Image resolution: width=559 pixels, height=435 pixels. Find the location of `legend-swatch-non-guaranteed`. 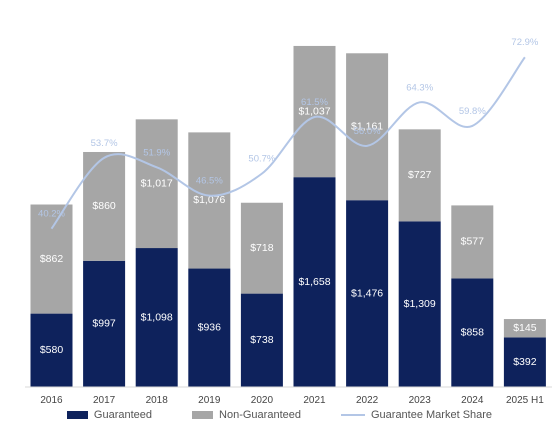

legend-swatch-non-guaranteed is located at coordinates (203, 415).